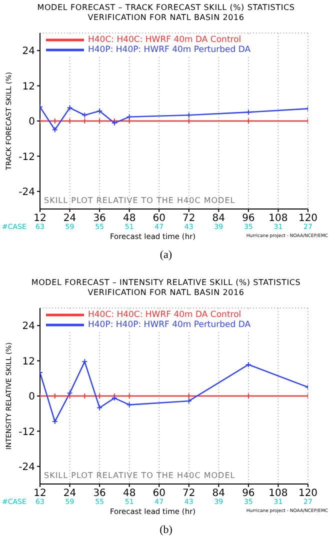 This screenshot has width=332, height=550. What do you see at coordinates (166, 8) in the screenshot?
I see `chart-title: MODEL FORECAST – TRACK FORECAST SKILL (%) STATISTICS` at bounding box center [166, 8].